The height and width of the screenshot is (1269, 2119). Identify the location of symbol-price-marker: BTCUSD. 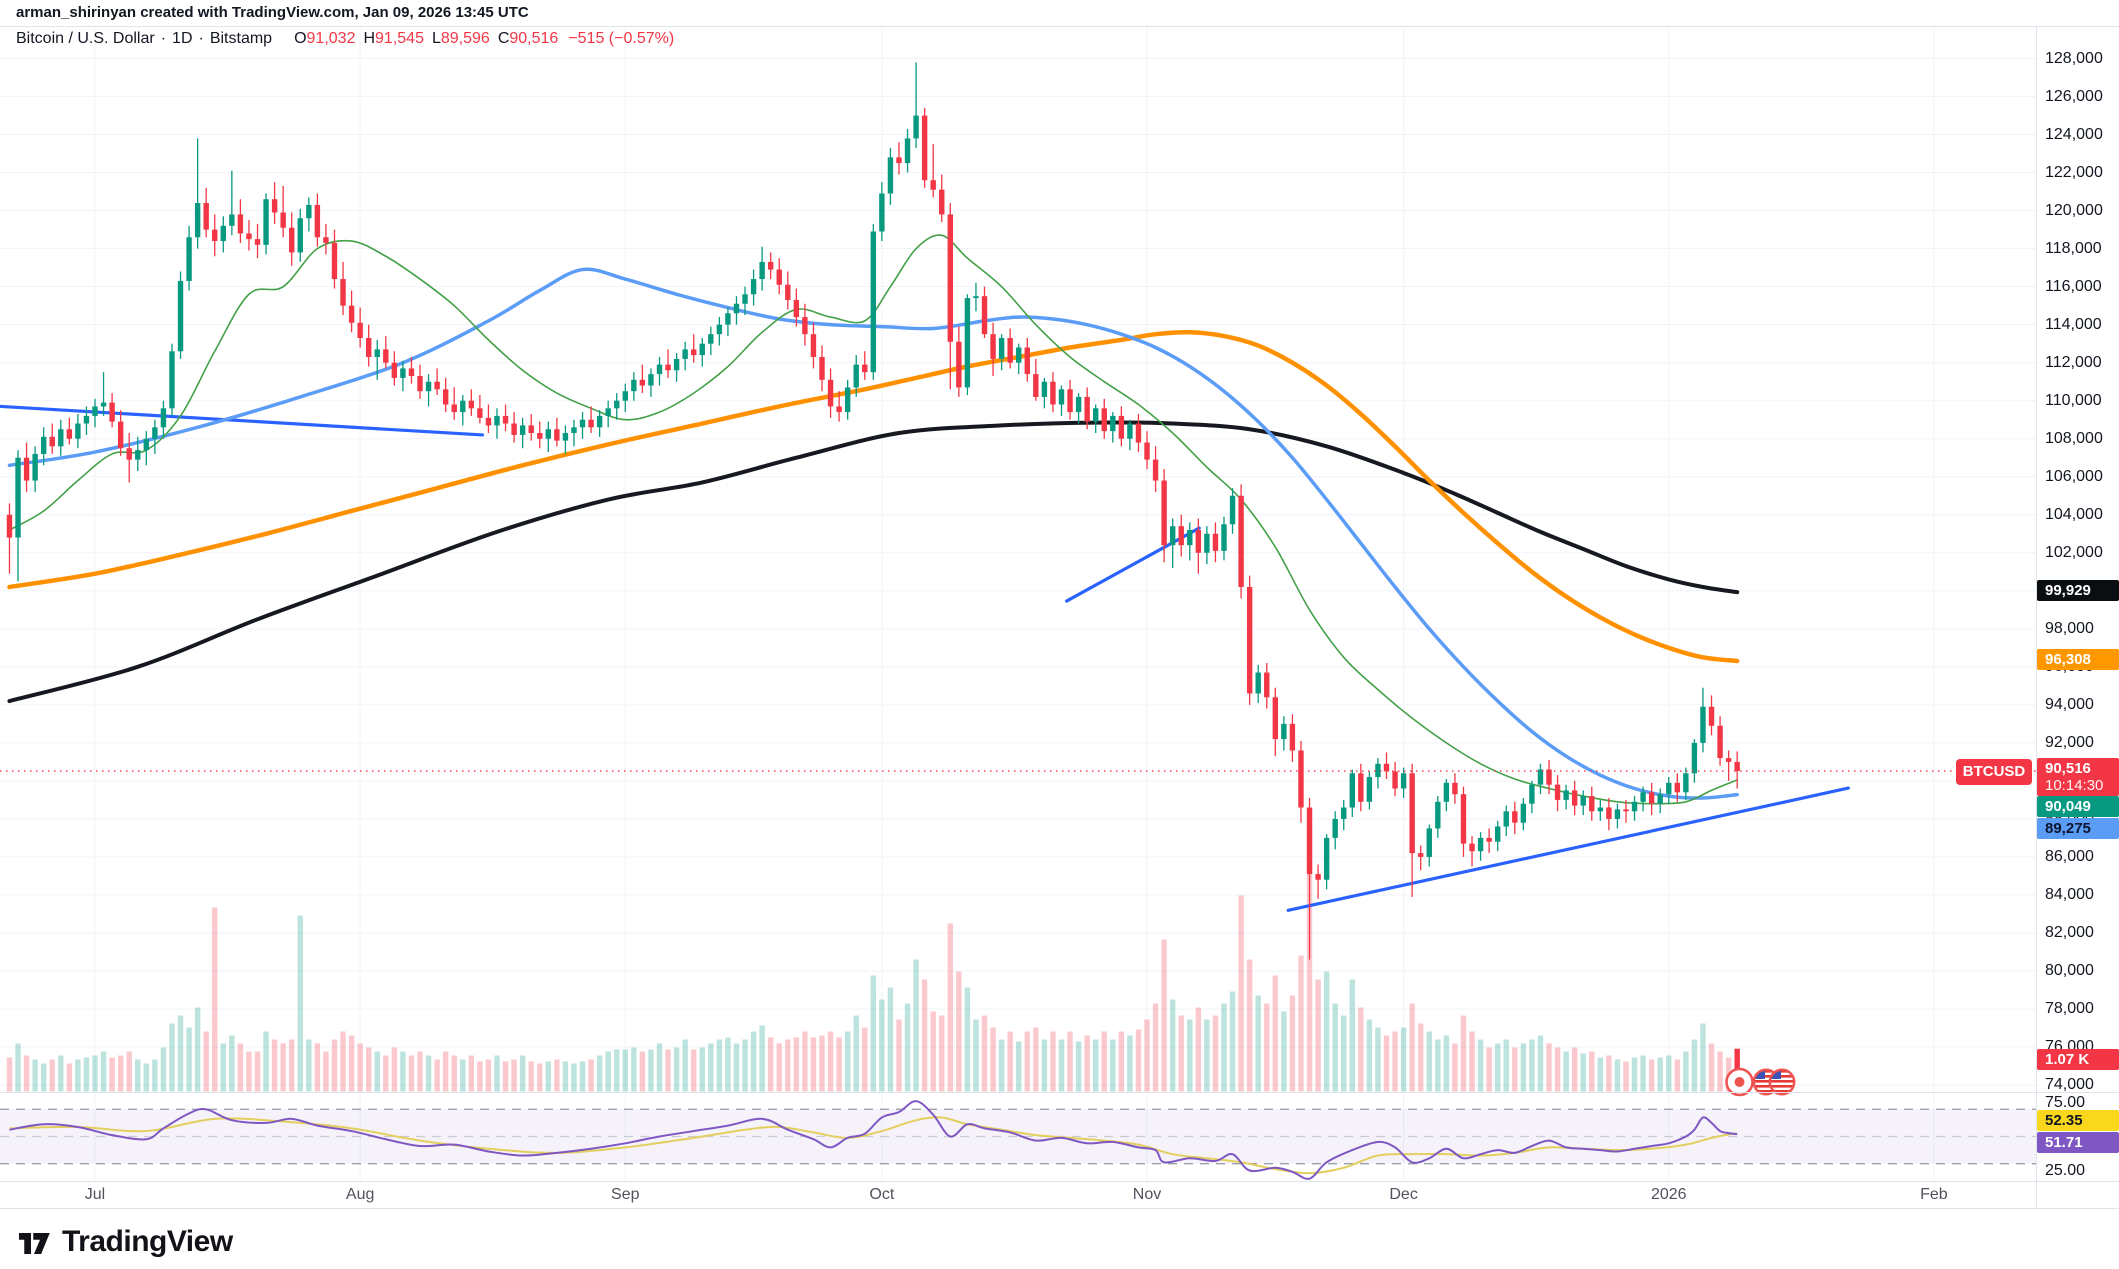
(1994, 772).